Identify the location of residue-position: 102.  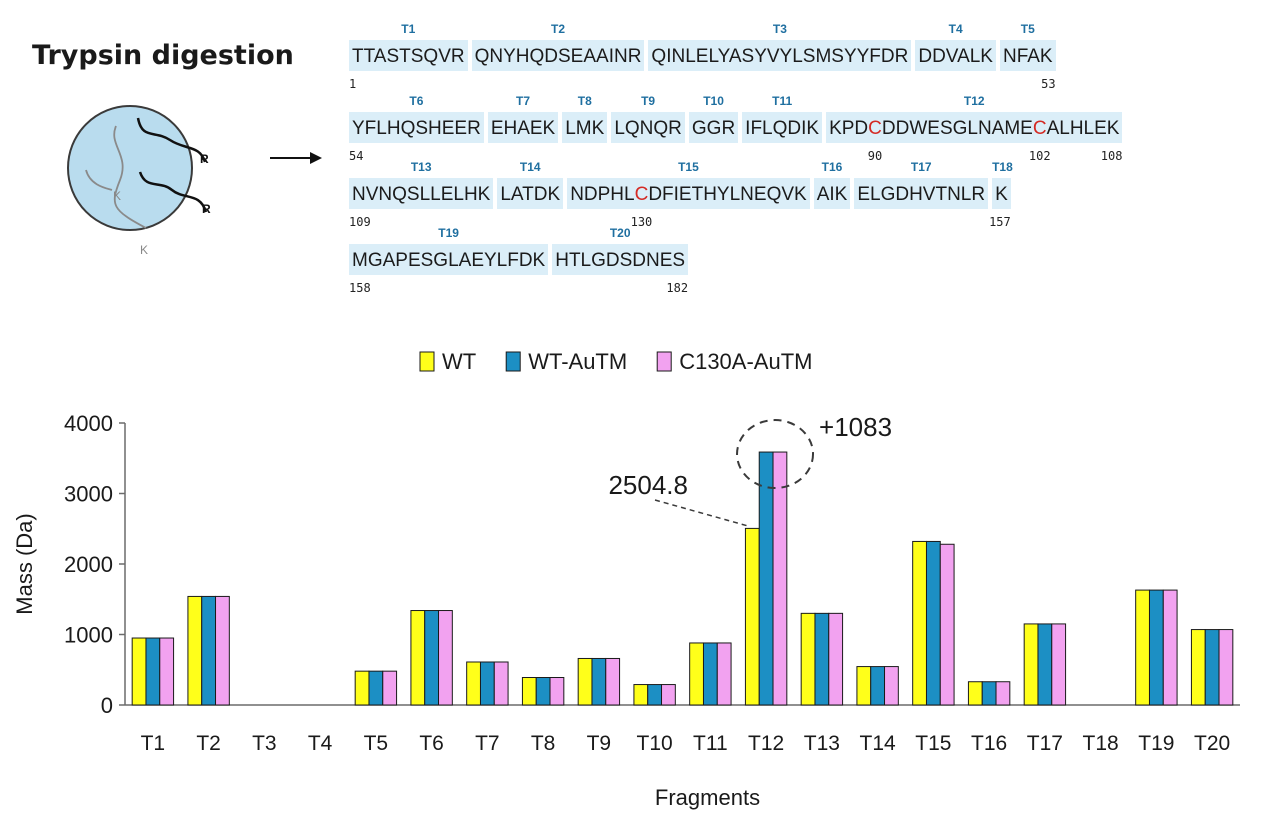
(1039, 156).